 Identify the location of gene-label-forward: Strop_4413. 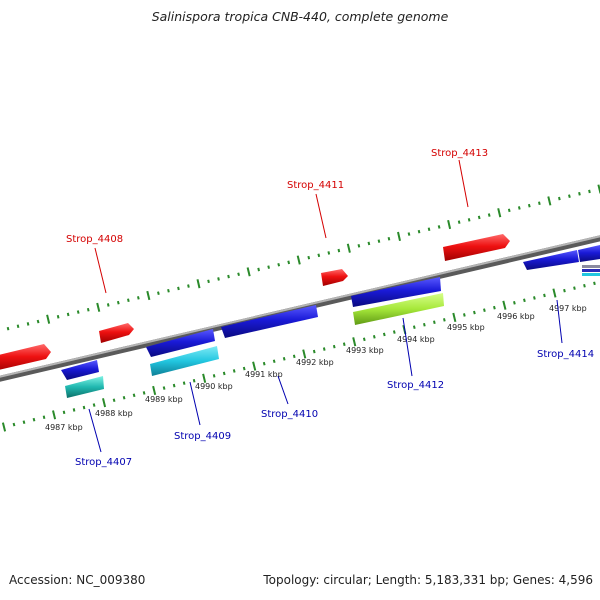
(459, 153).